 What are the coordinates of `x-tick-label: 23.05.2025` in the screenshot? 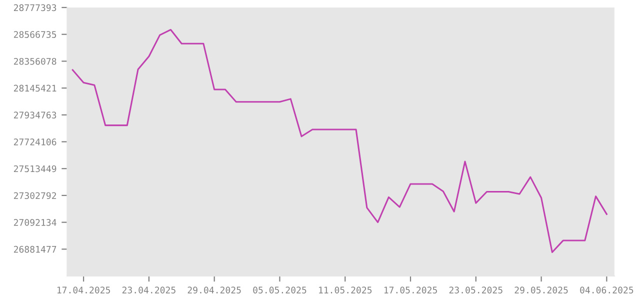 It's located at (475, 290).